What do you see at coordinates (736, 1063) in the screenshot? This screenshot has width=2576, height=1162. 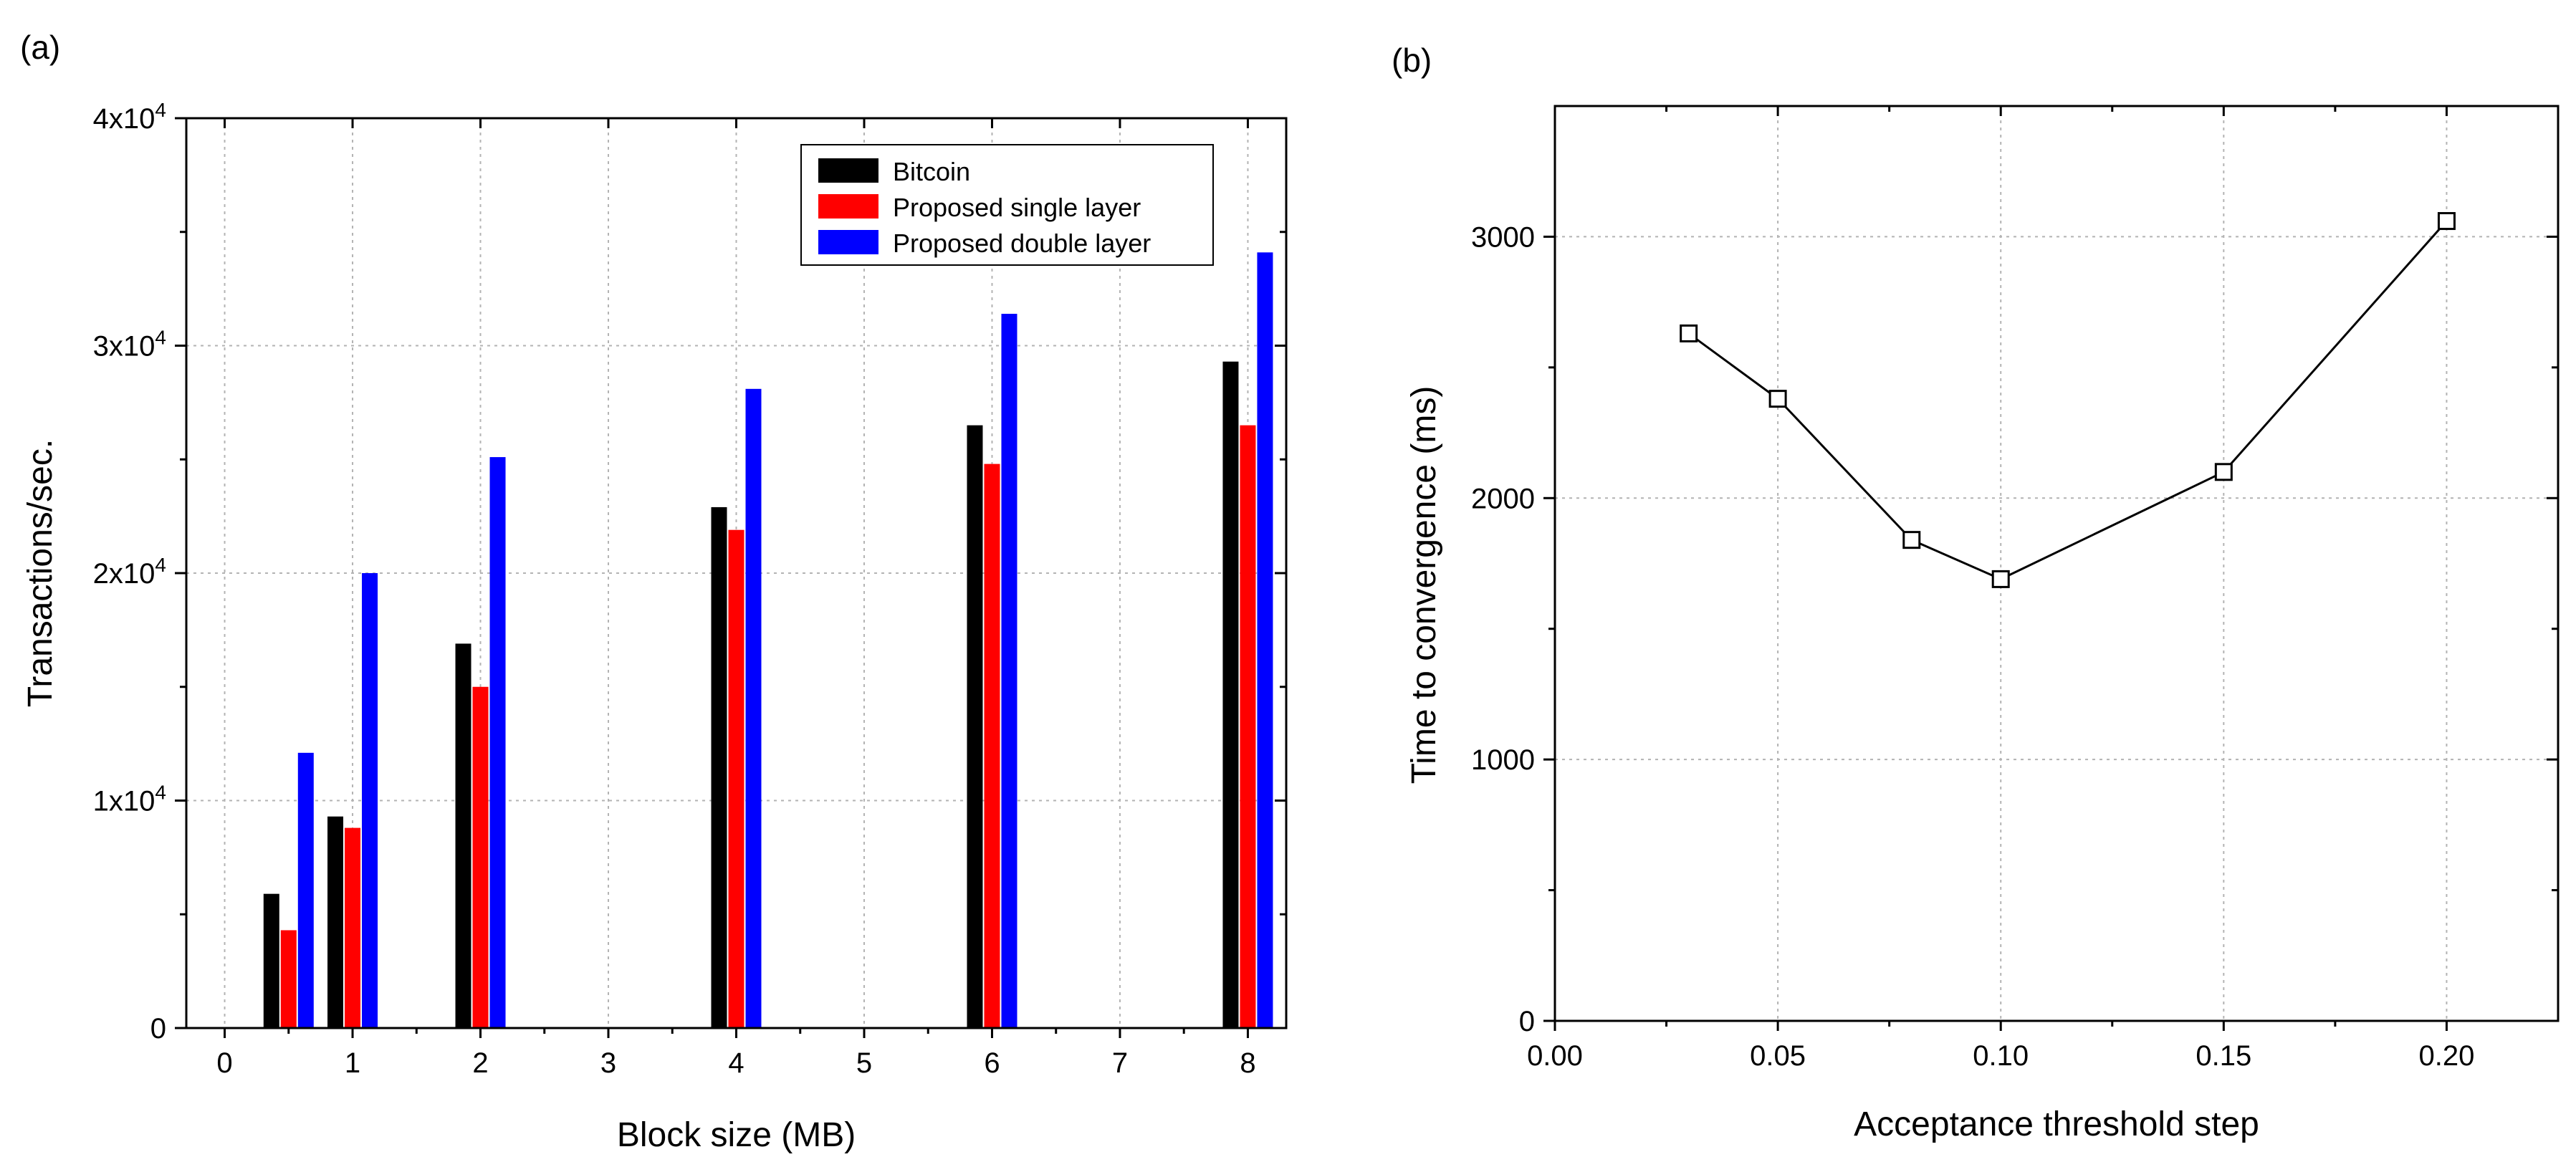 I see `x-tick-label: 4` at bounding box center [736, 1063].